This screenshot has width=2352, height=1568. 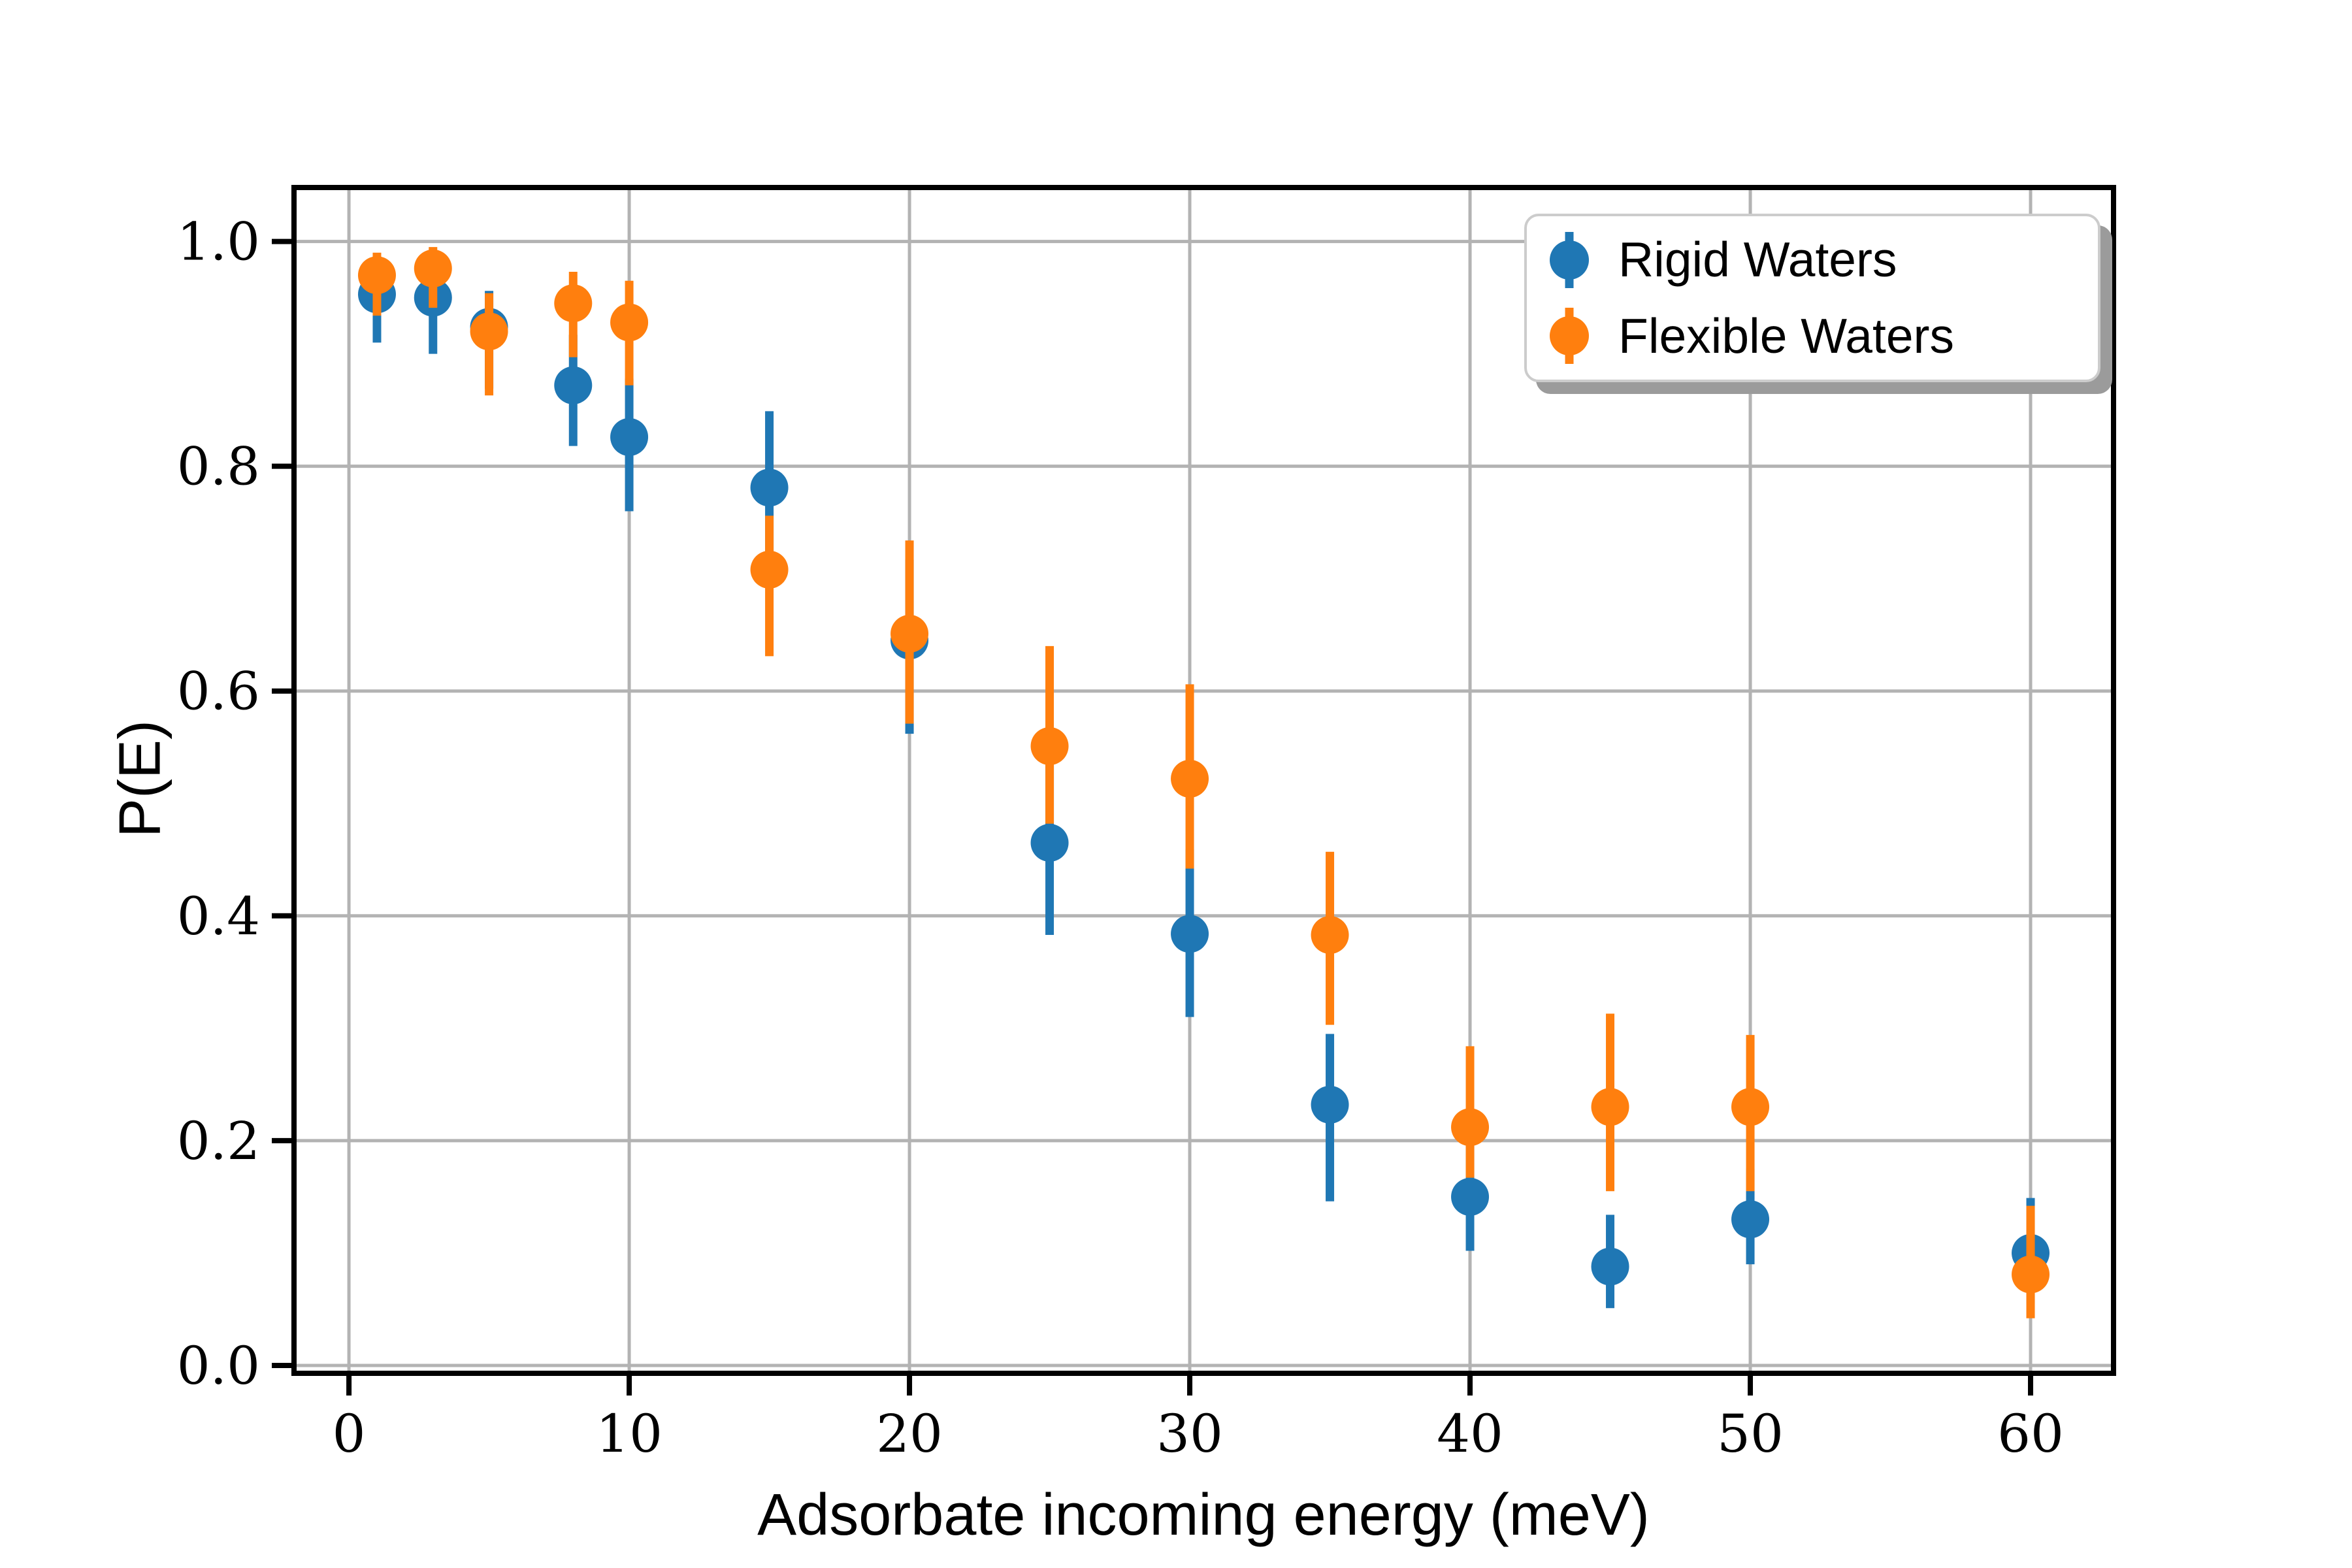 What do you see at coordinates (1203, 1515) in the screenshot?
I see `x-axis-label: Adsorbate incoming energy (meV)` at bounding box center [1203, 1515].